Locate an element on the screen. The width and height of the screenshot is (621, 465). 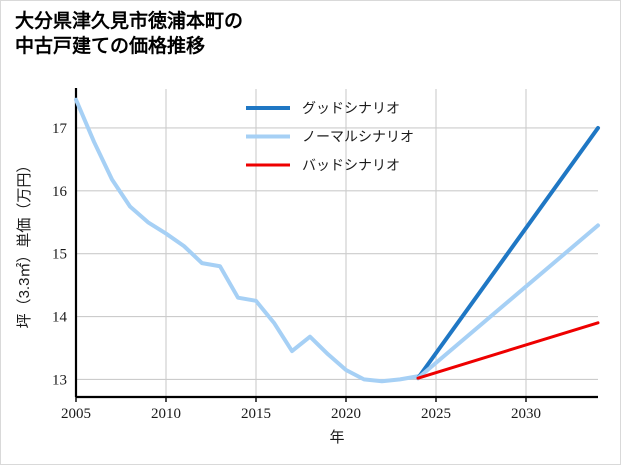
x-axis-tick-labels: 2005 2010 2015 2020 2025 2030 is located at coordinates (301, 414).